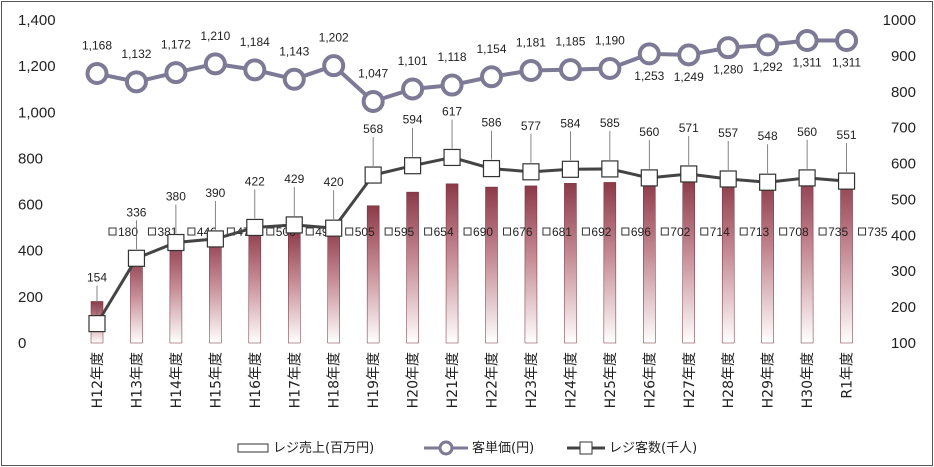 The image size is (934, 467). What do you see at coordinates (216, 380) in the screenshot?
I see `x-axis-category: H15年度` at bounding box center [216, 380].